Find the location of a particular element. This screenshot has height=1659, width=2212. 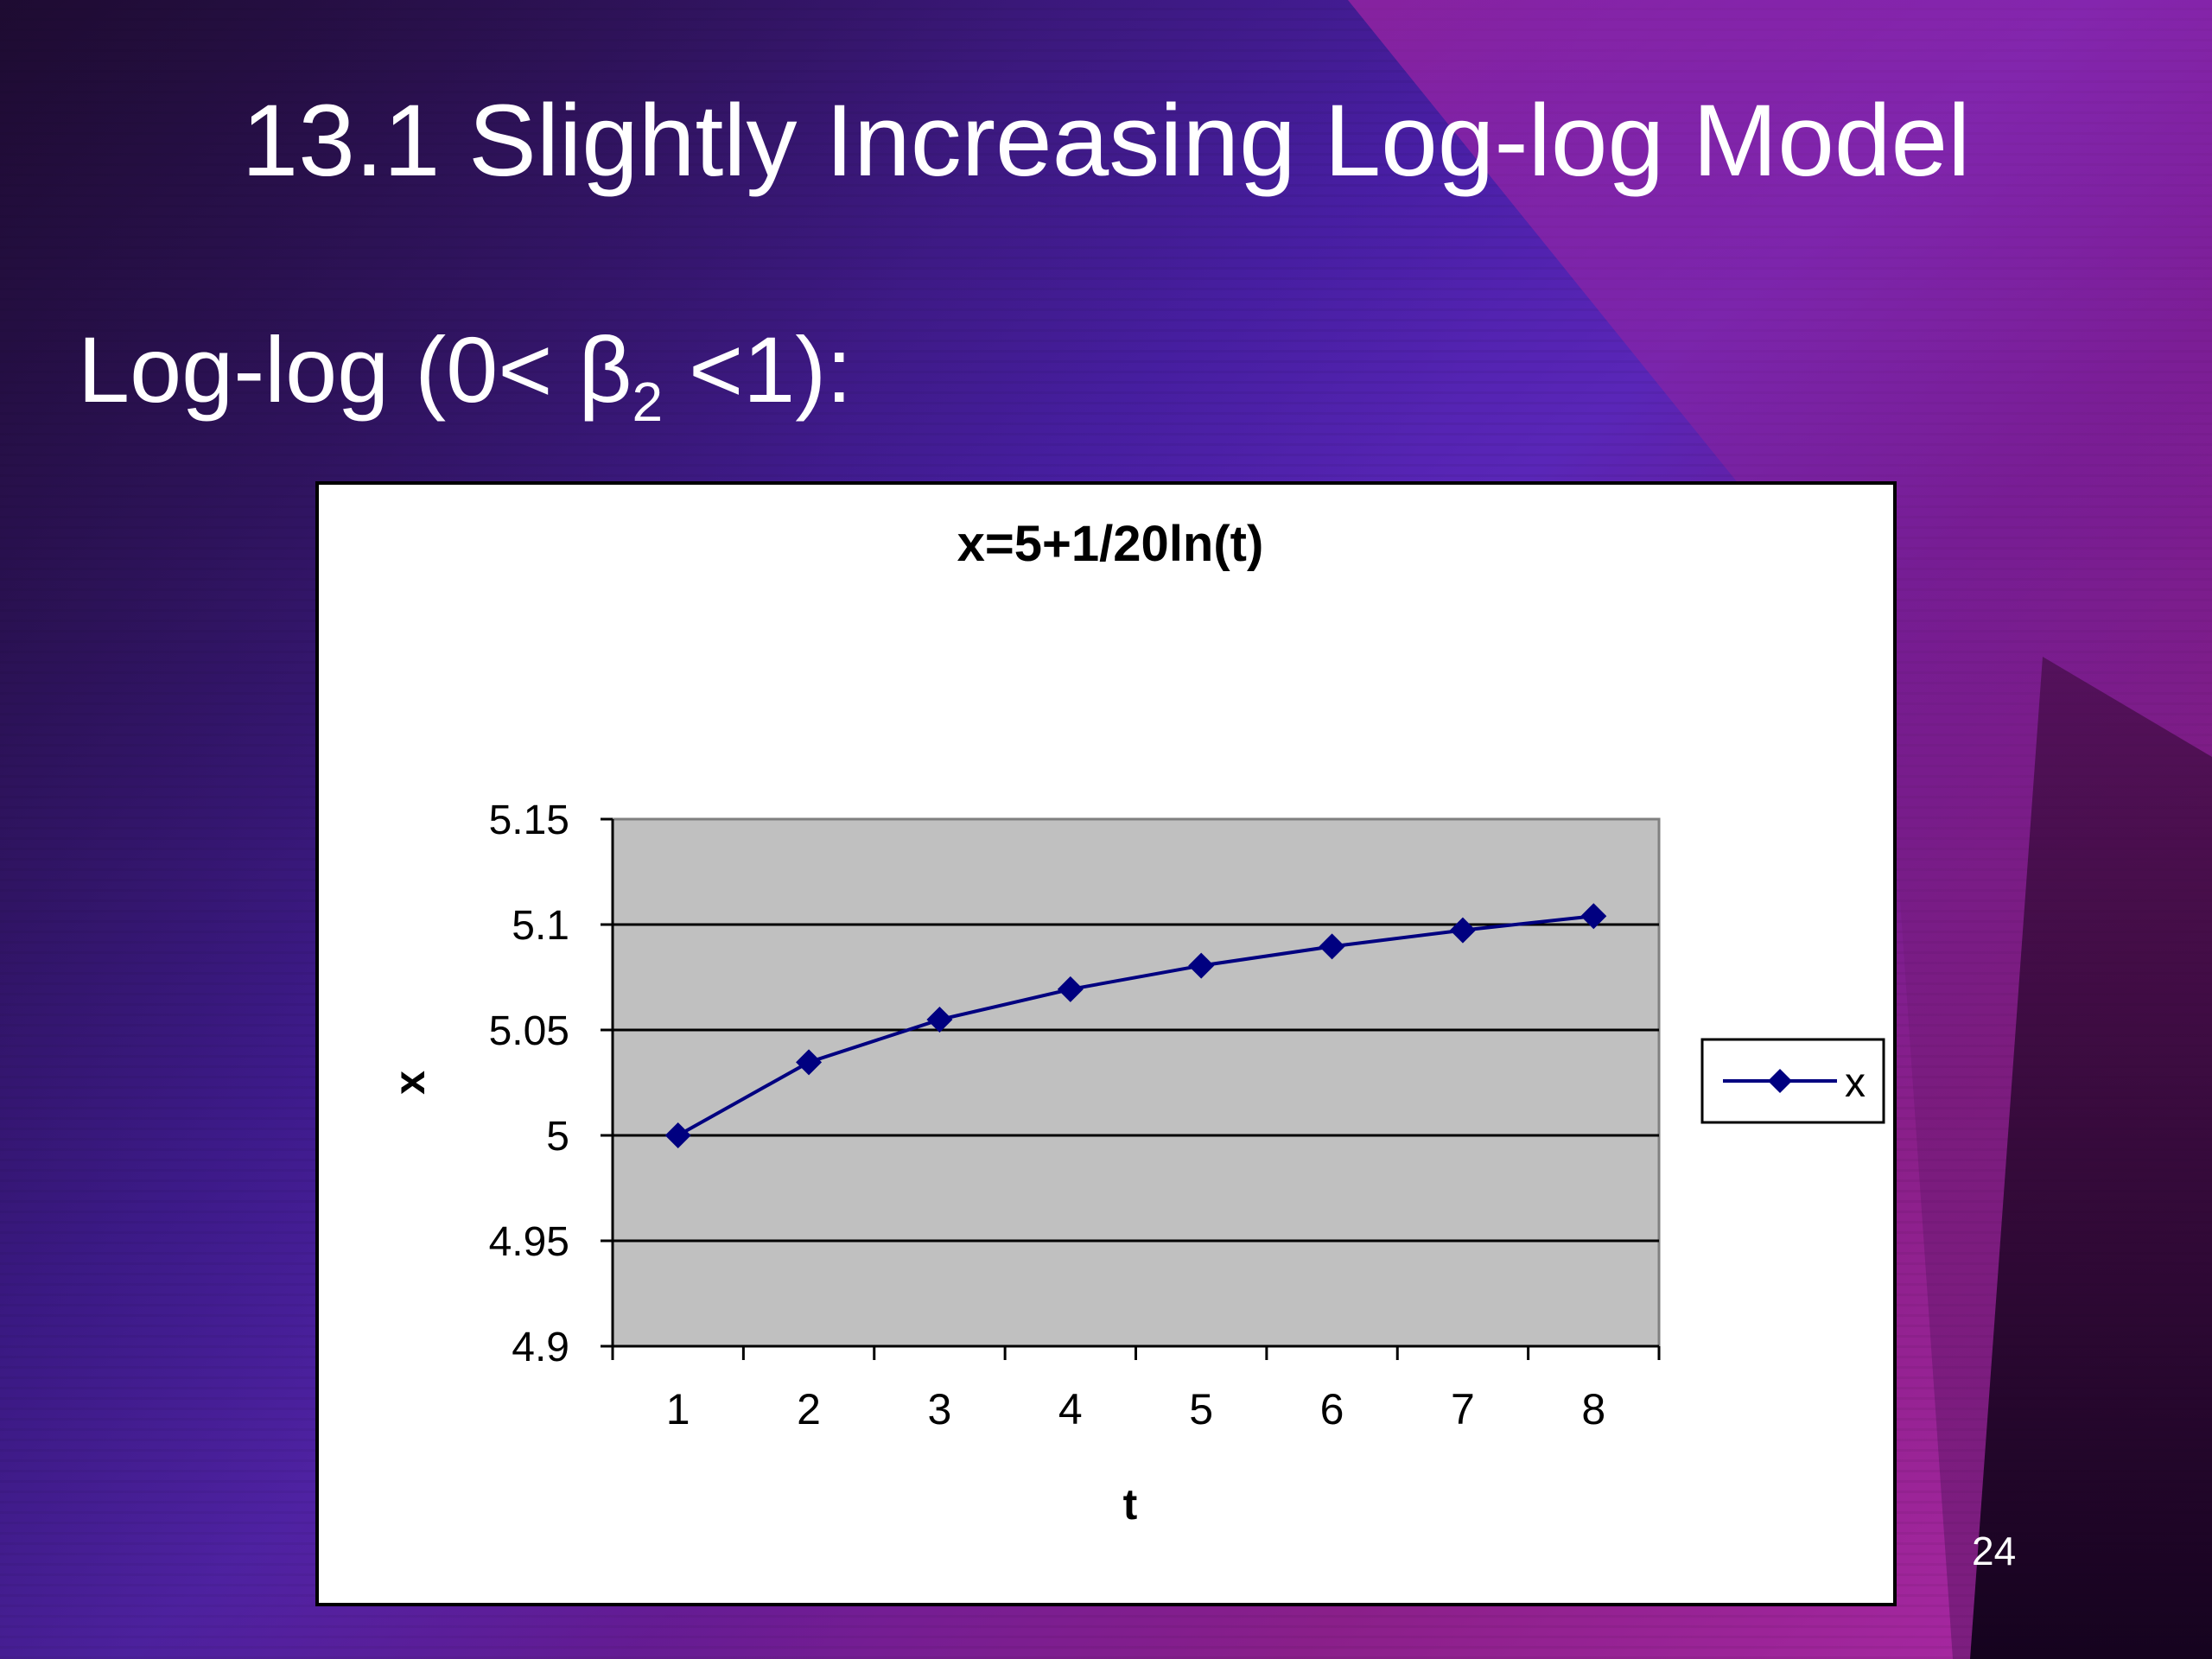

slide-subtitle: Log-log (0< β2 <1): is located at coordinates (465, 374).